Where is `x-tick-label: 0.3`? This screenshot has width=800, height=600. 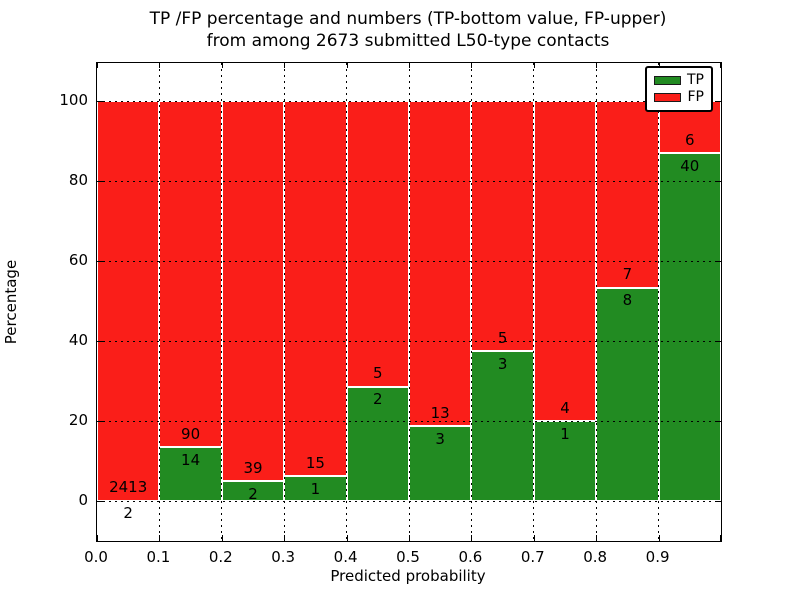
x-tick-label: 0.3 is located at coordinates (283, 557).